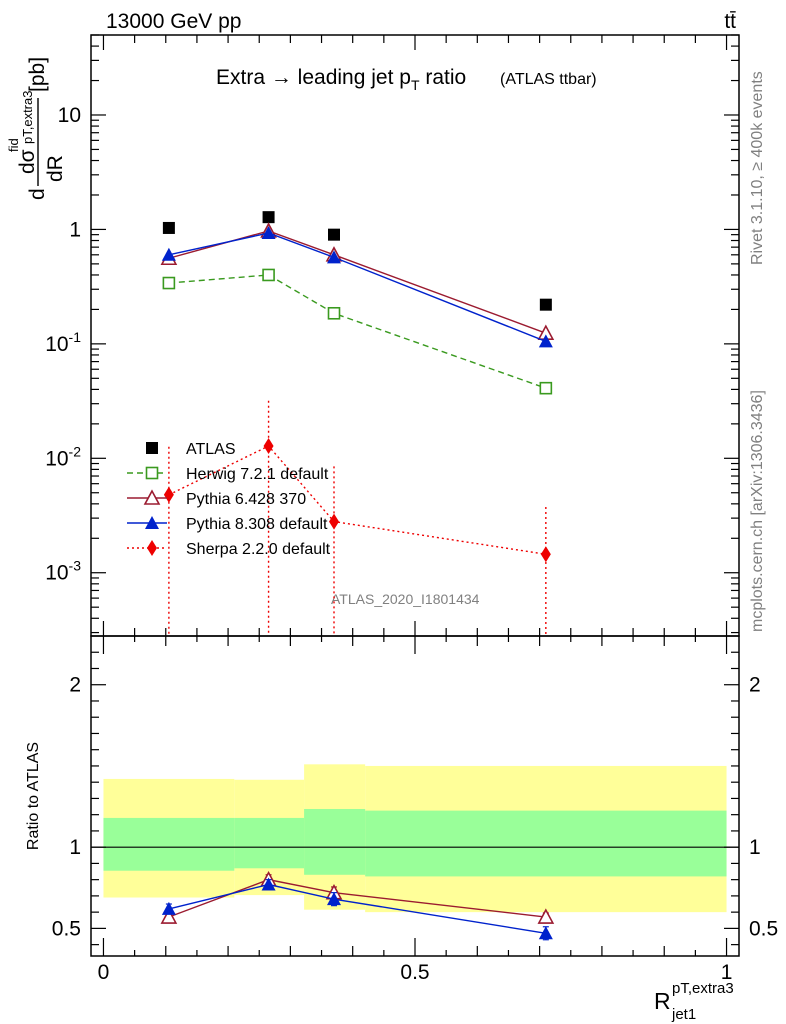 This screenshot has width=786, height=1024. Describe the element at coordinates (55, 168) in the screenshot. I see `svg-text: dR` at that location.